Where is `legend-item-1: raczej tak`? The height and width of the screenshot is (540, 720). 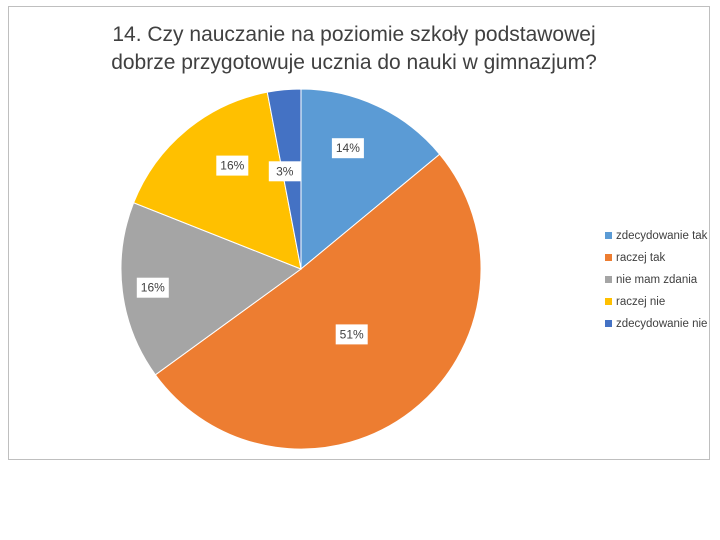
legend-item-1: raczej tak is located at coordinates (661, 260).